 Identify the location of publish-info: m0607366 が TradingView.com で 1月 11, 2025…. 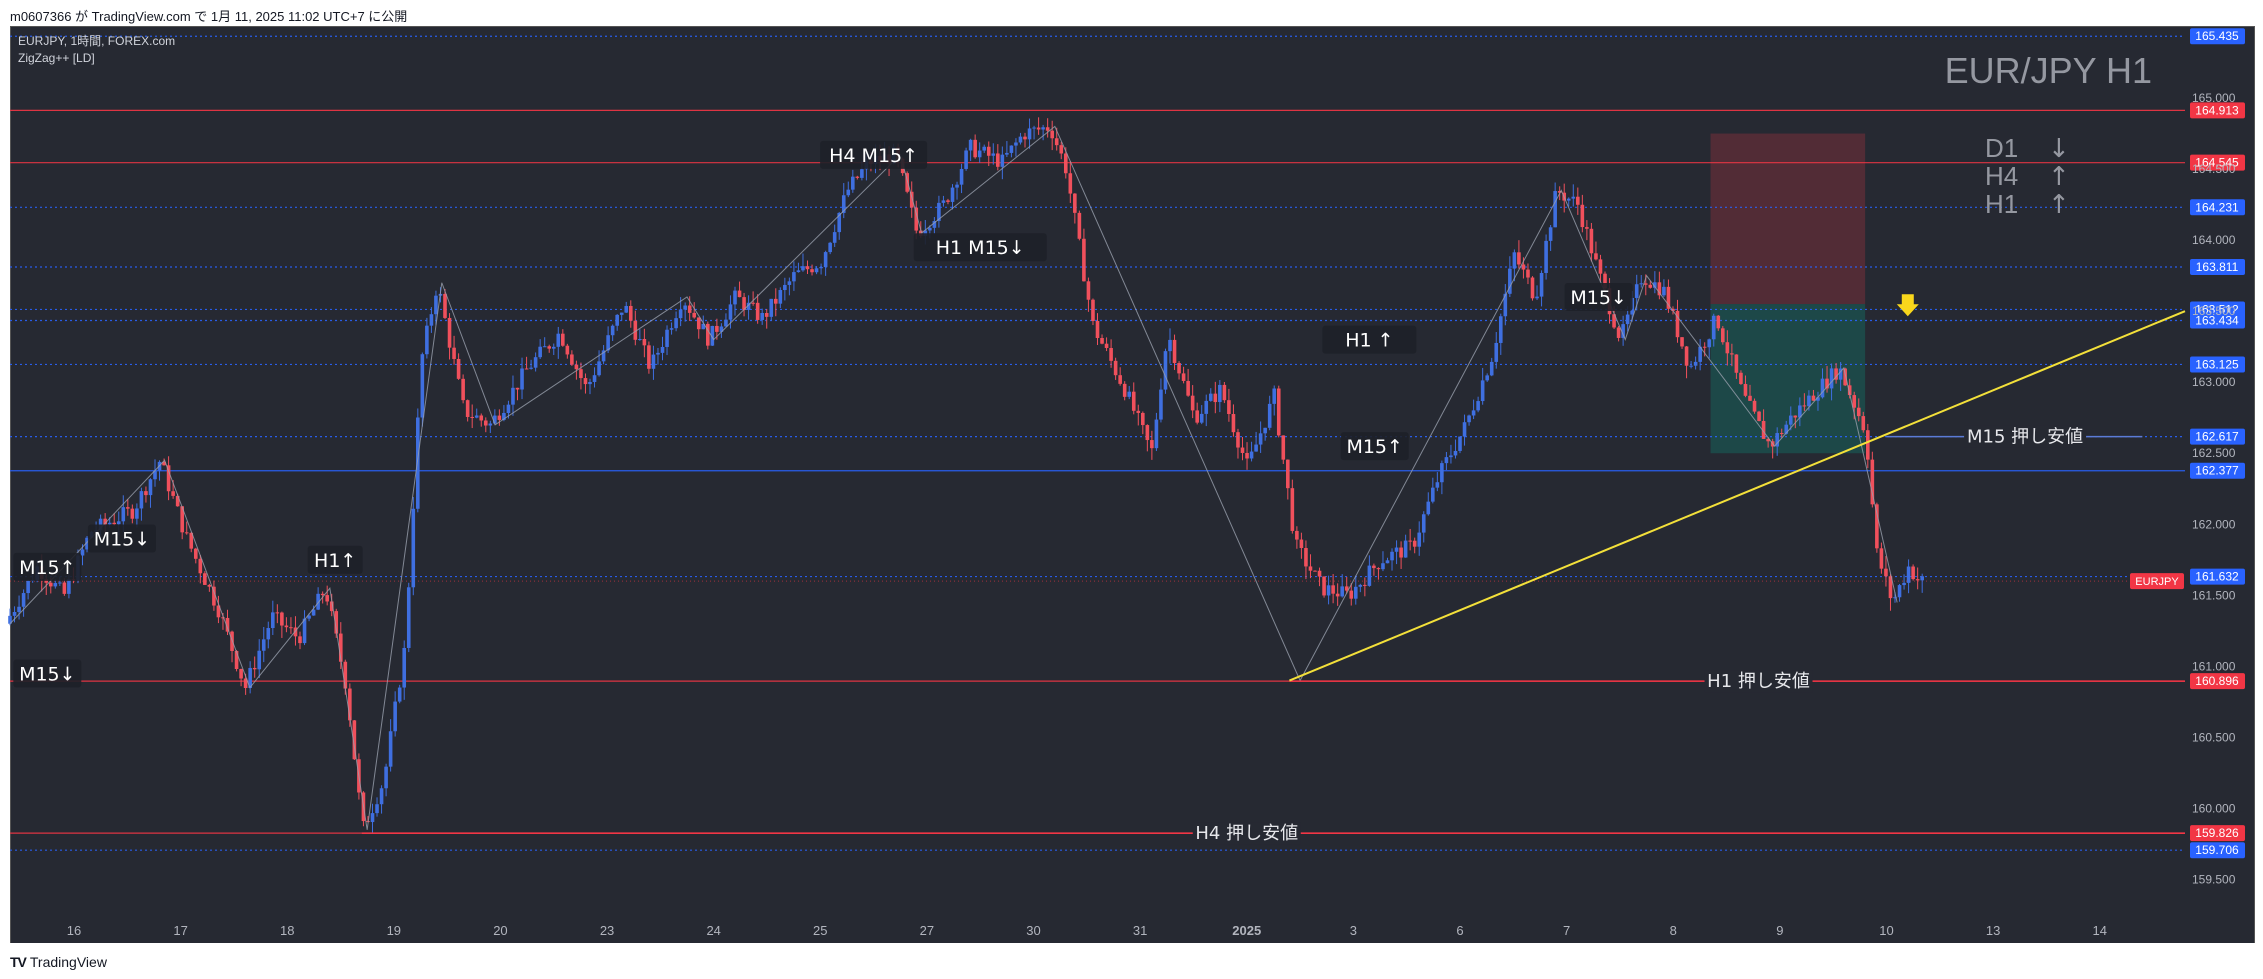
(209, 16).